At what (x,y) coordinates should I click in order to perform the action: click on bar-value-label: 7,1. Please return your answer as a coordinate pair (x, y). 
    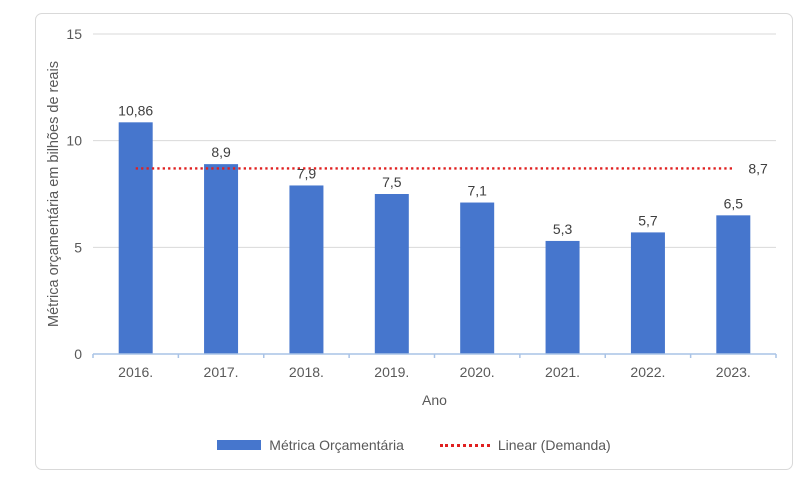
    Looking at the image, I should click on (477, 191).